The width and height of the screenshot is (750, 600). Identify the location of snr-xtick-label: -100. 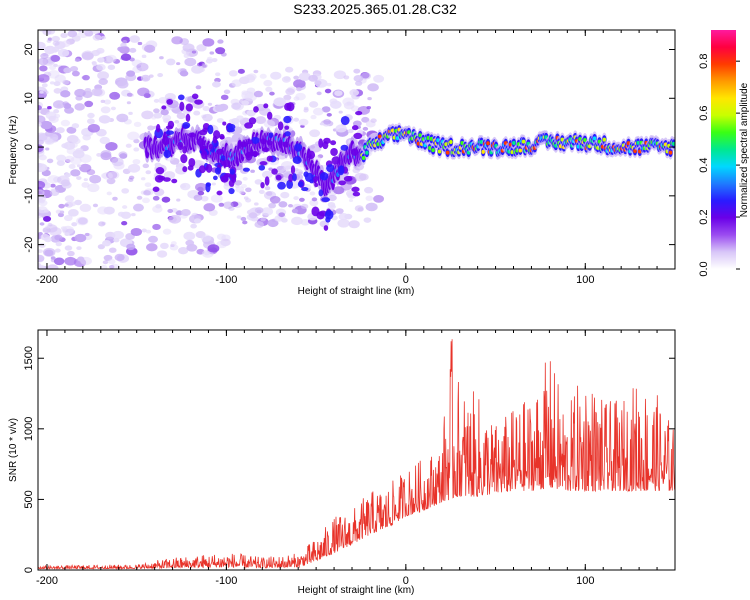
(226, 581).